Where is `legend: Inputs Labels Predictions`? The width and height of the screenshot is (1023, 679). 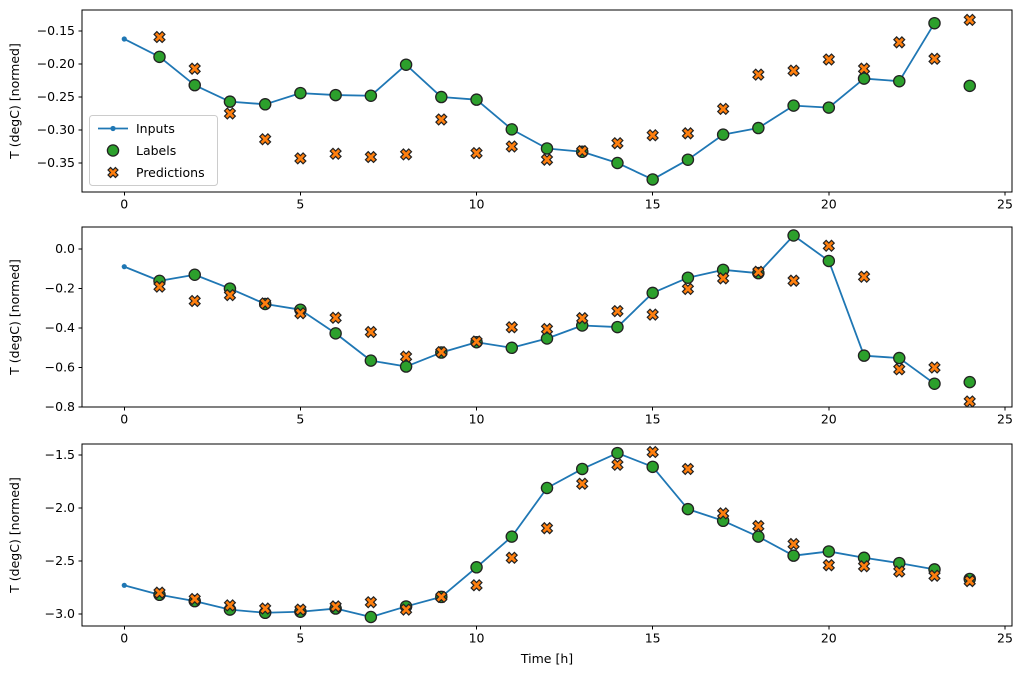
legend: Inputs Labels Predictions is located at coordinates (153, 150).